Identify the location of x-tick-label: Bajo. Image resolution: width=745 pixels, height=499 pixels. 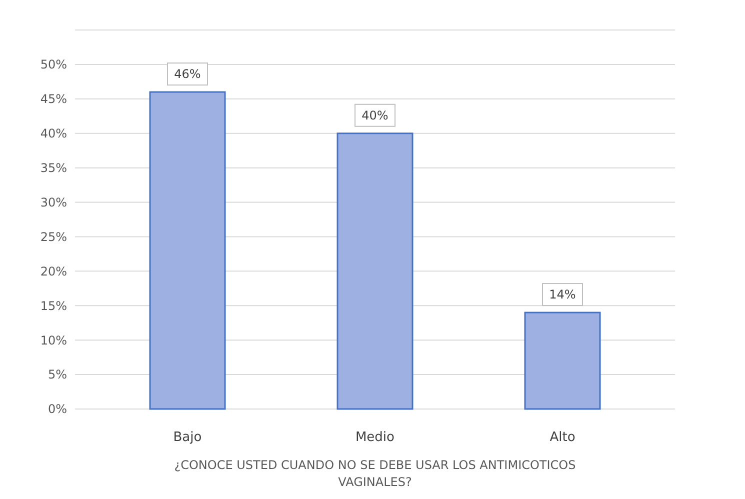
(187, 437).